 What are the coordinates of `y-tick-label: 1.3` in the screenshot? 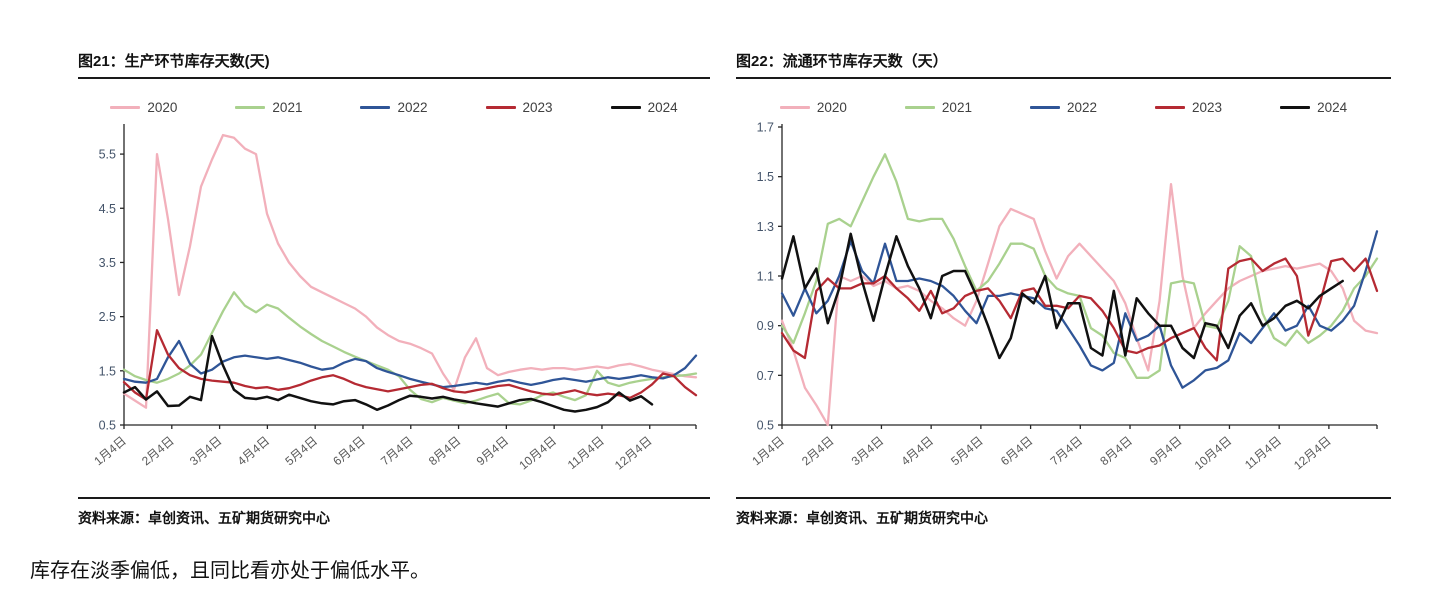 It's located at (765, 227).